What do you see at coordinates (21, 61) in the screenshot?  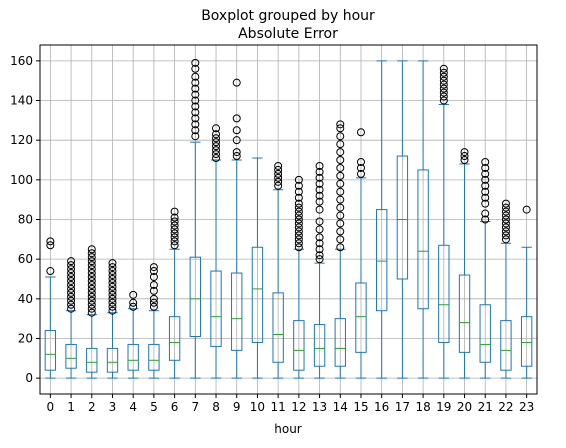 I see `y-tick-label: 160` at bounding box center [21, 61].